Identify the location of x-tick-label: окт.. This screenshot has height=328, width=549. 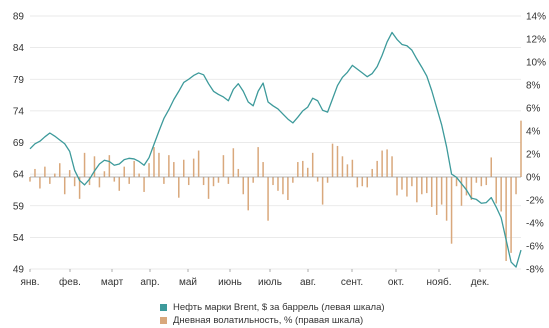
(396, 282).